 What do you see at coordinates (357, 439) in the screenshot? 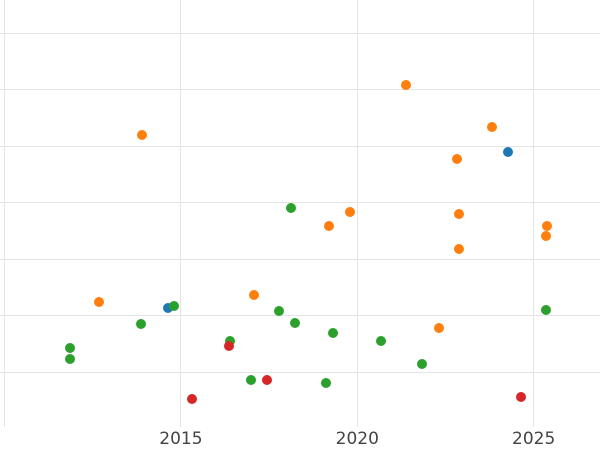
I see `x-tick-label-2020: 2020` at bounding box center [357, 439].